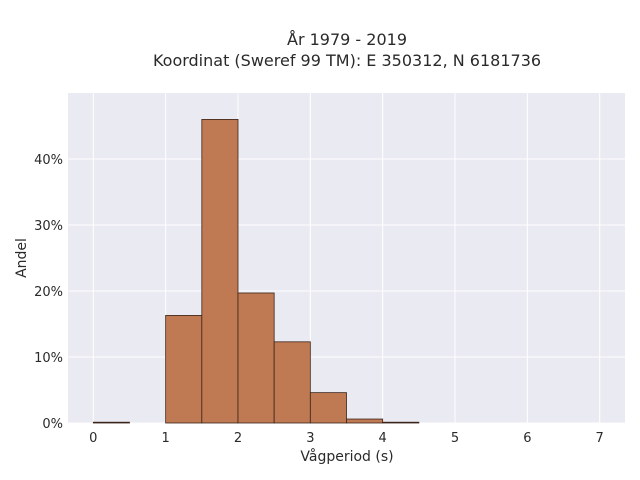 The height and width of the screenshot is (480, 640). What do you see at coordinates (238, 438) in the screenshot?
I see `x-tick-label: 2` at bounding box center [238, 438].